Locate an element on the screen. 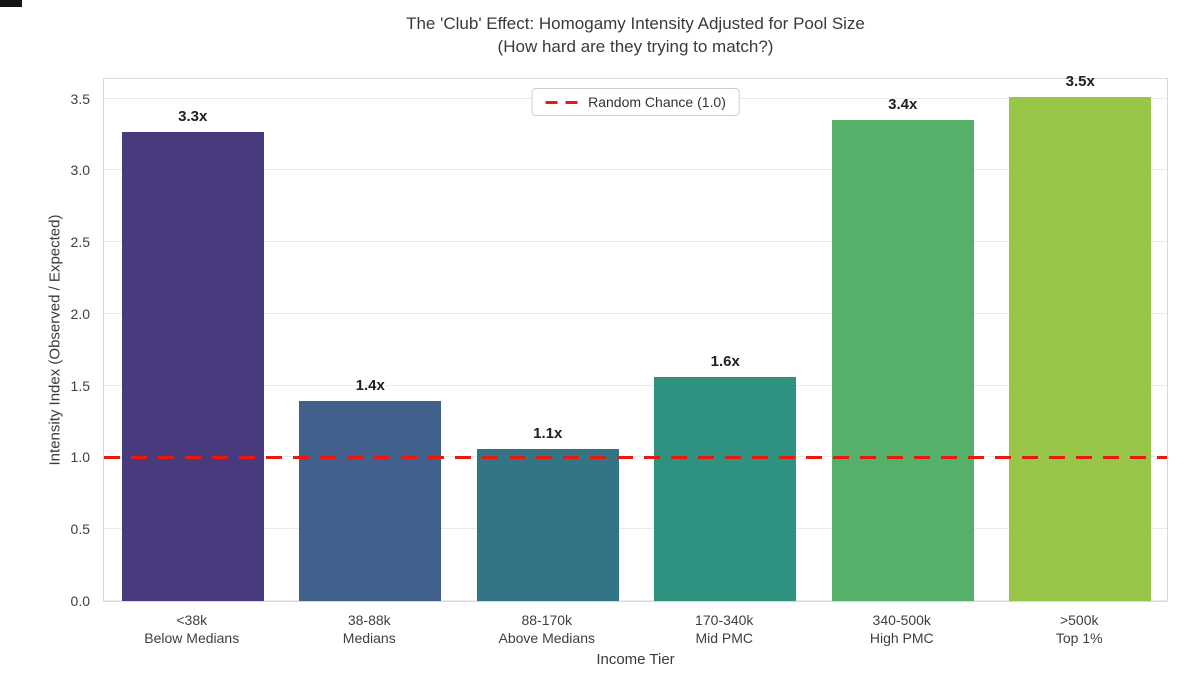  y-tick-label: 2.5 is located at coordinates (80, 242).